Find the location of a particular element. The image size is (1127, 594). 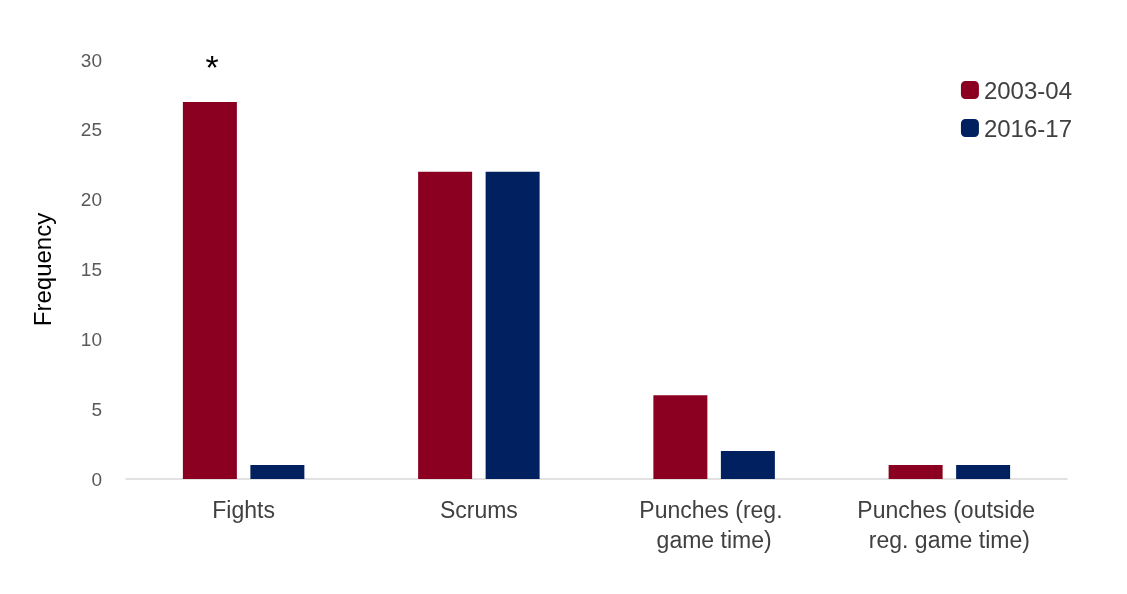

x-tick-label: Scrums is located at coordinates (478, 510).